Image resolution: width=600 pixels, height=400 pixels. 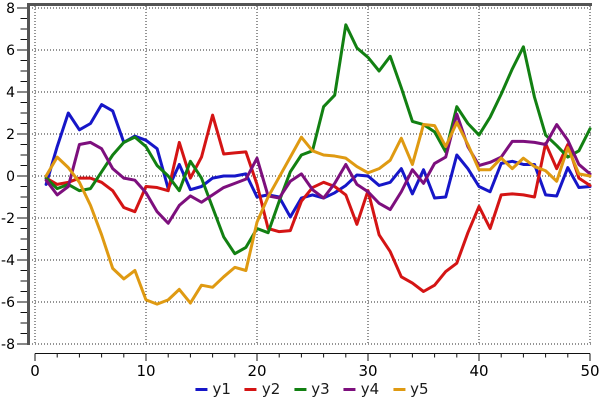 I want to click on y-axis-tick-label: -8, so click(x=8, y=345).